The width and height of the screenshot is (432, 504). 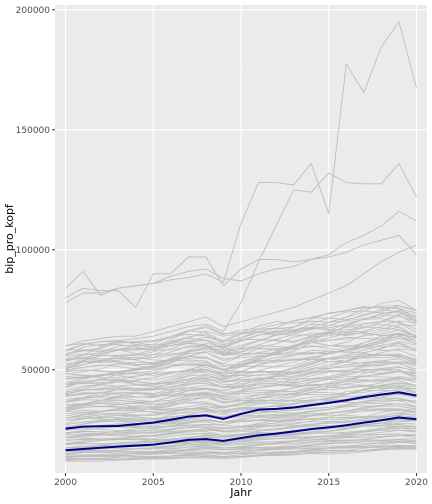 What do you see at coordinates (35, 191) in the screenshot?
I see `y-axis-ticks: 50000 100000 150000 200000` at bounding box center [35, 191].